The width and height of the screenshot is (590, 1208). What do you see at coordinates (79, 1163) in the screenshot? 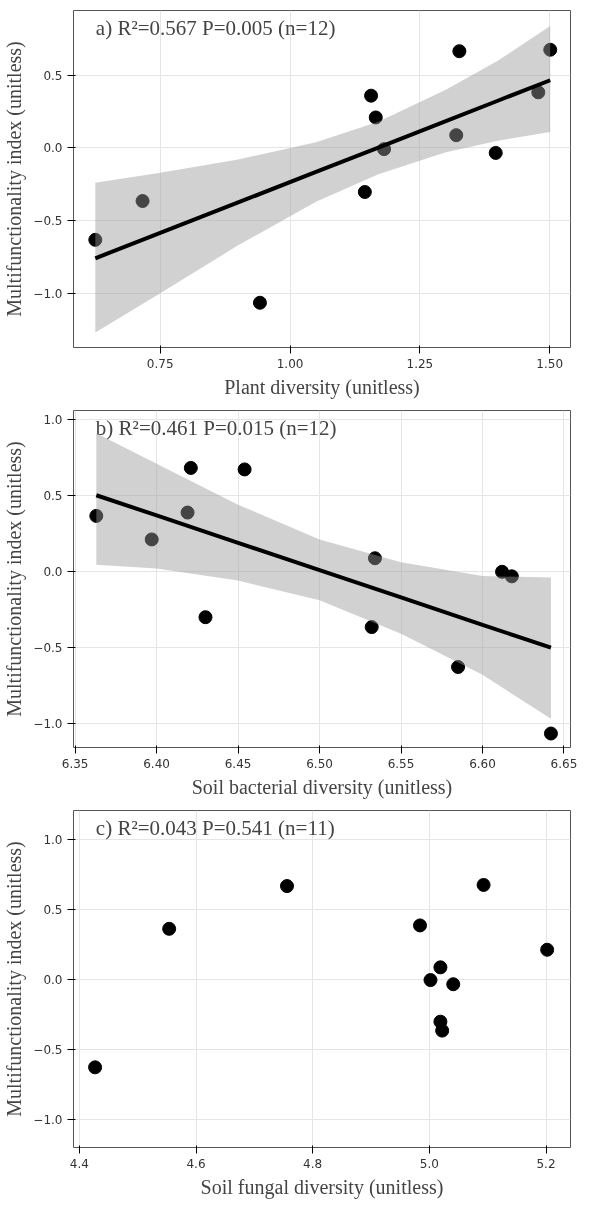
I see `x-tick-label: 4.4` at bounding box center [79, 1163].